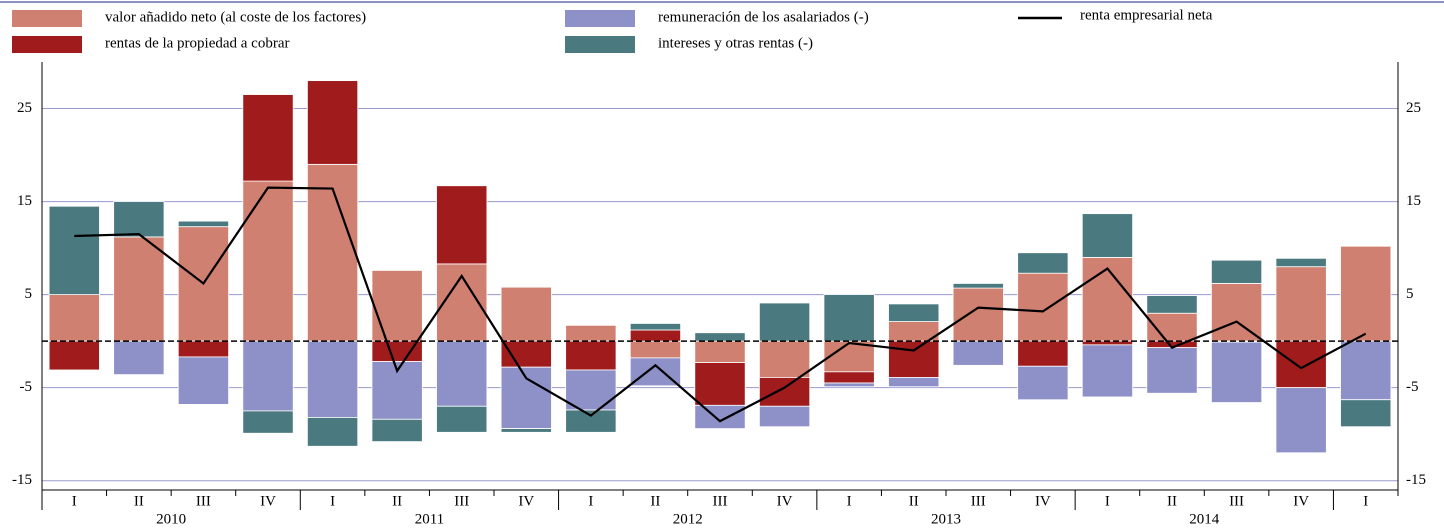 Image resolution: width=1444 pixels, height=529 pixels. I want to click on year-label: 2010, so click(171, 519).